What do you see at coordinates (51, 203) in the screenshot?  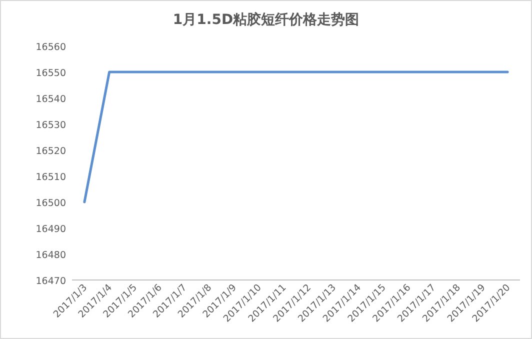 I see `y-tick-label: 16500` at bounding box center [51, 203].